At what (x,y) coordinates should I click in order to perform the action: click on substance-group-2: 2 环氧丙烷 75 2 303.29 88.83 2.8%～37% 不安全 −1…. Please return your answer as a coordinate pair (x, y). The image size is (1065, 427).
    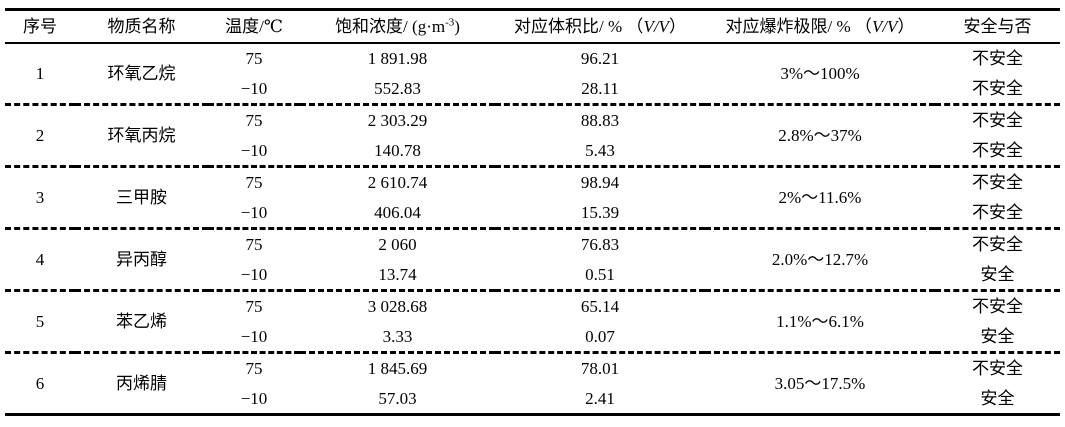
    Looking at the image, I should click on (532, 136).